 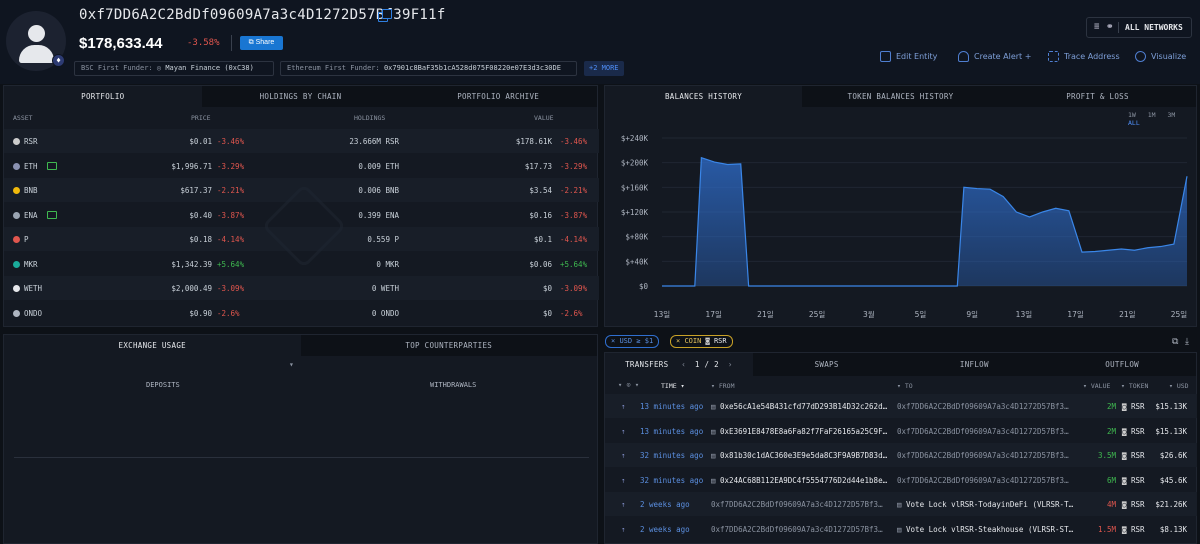 I want to click on share-button: ⧉ Share, so click(x=261, y=43).